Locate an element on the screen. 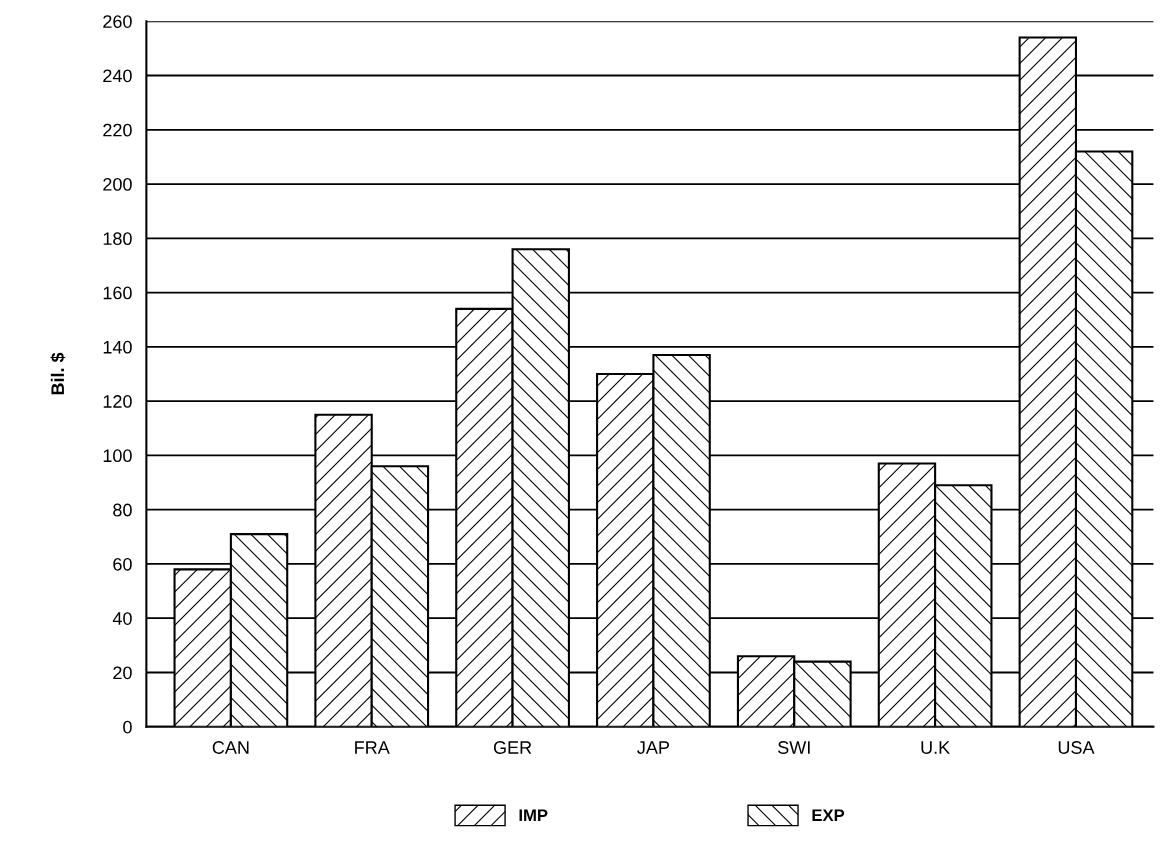 The width and height of the screenshot is (1171, 850). y-axis-title: Bil. $ is located at coordinates (58, 373).